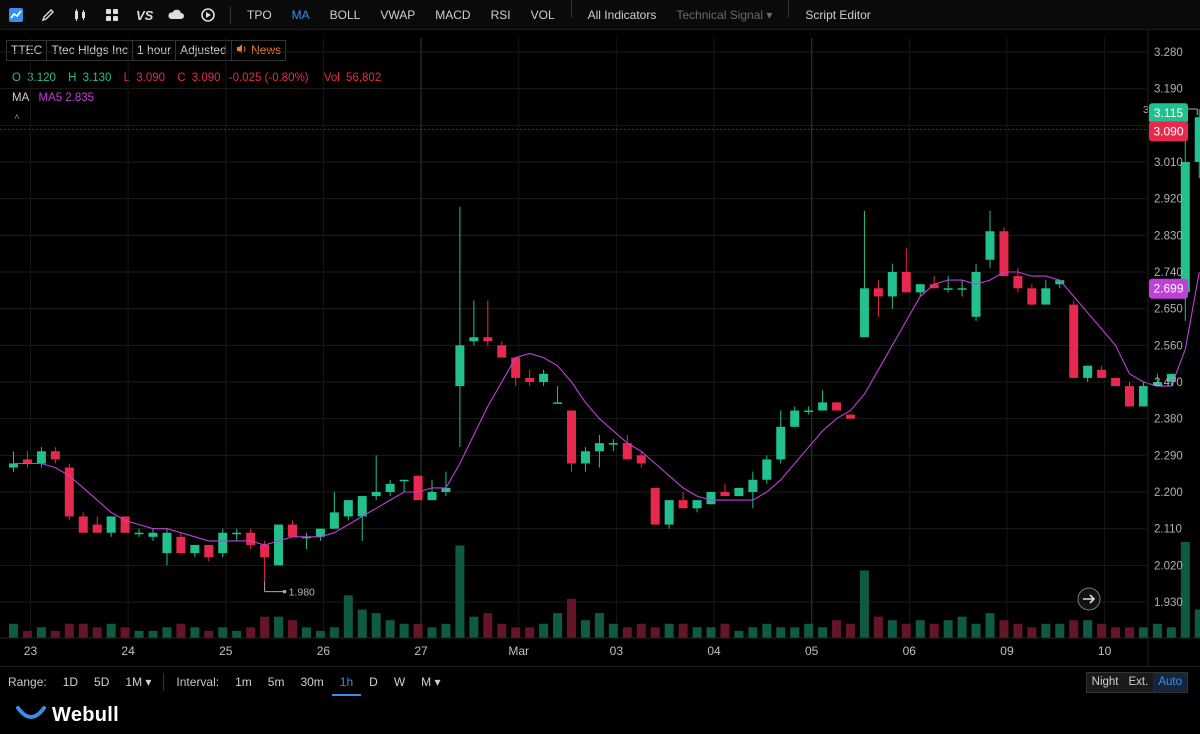  What do you see at coordinates (128, 651) in the screenshot?
I see `x-tick-label: 24` at bounding box center [128, 651].